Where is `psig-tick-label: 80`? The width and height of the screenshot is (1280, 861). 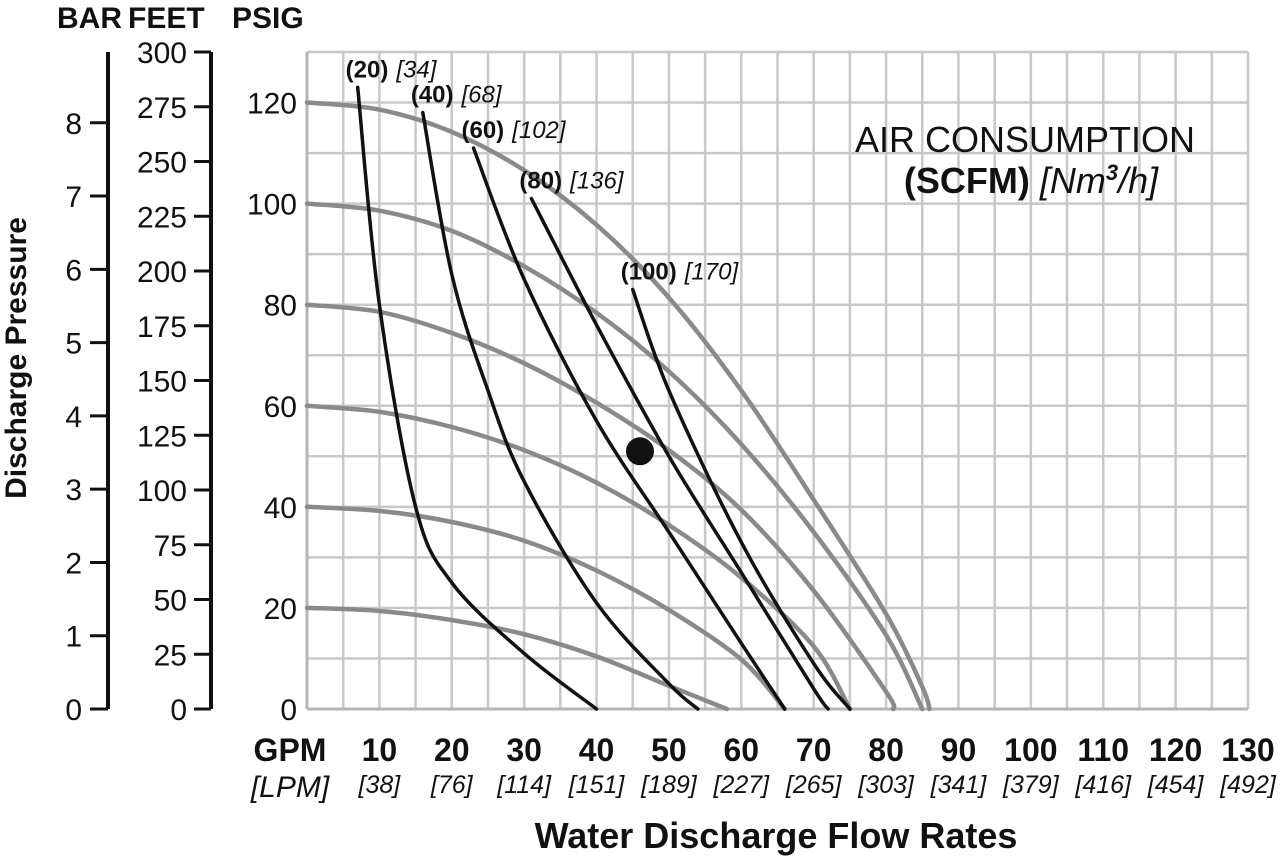
psig-tick-label: 80 is located at coordinates (280, 306).